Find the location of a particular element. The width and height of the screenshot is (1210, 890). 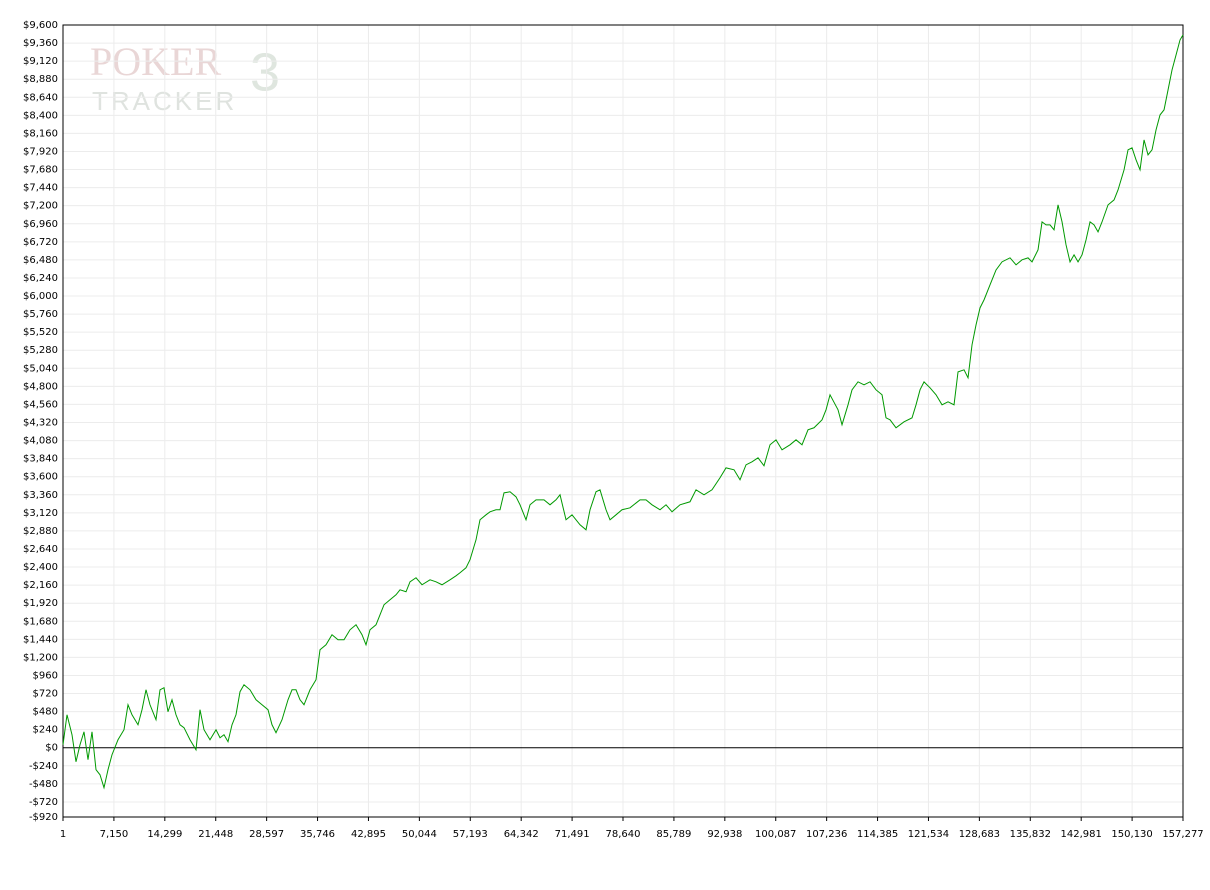

y-tick-label: $7,920 is located at coordinates (40, 151).